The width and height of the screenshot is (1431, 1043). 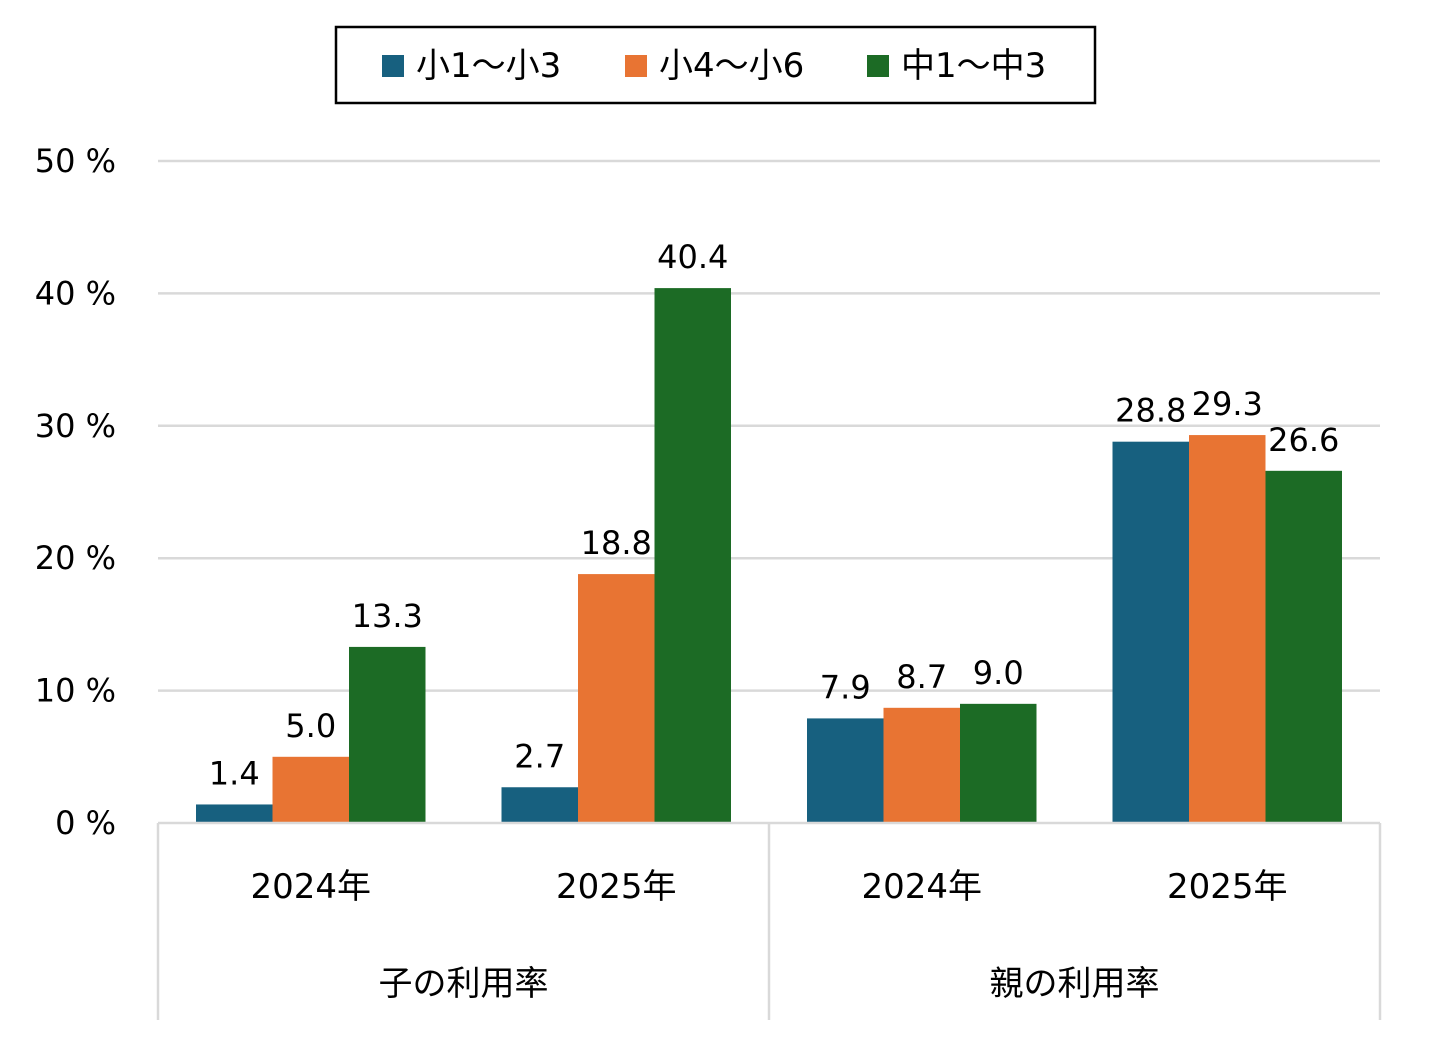 I want to click on data-label: 7.9, so click(x=845, y=687).